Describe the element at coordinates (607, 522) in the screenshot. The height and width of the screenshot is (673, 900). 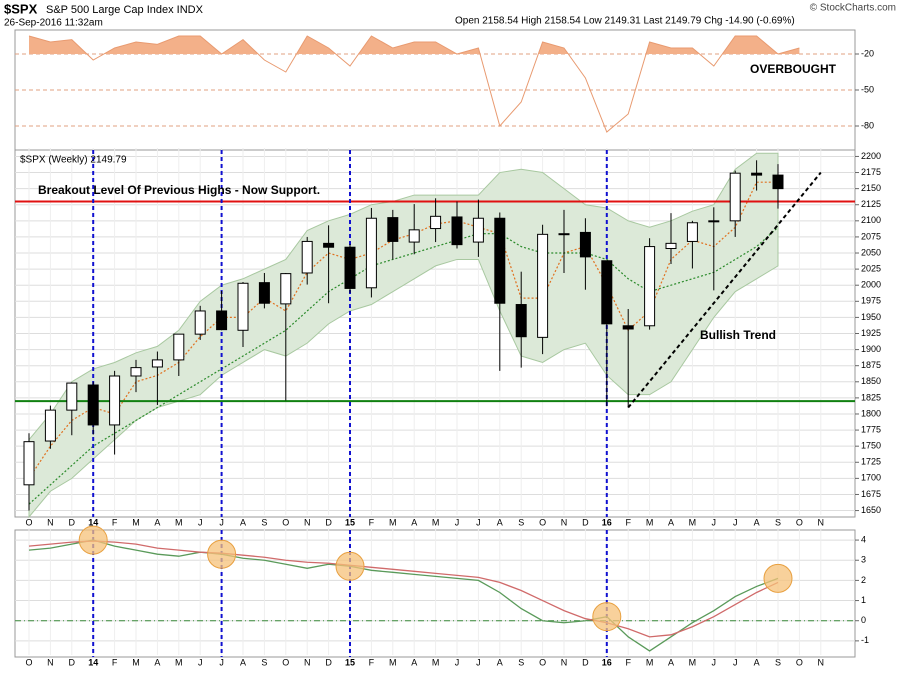
I see `x-tick-label: 16` at that location.